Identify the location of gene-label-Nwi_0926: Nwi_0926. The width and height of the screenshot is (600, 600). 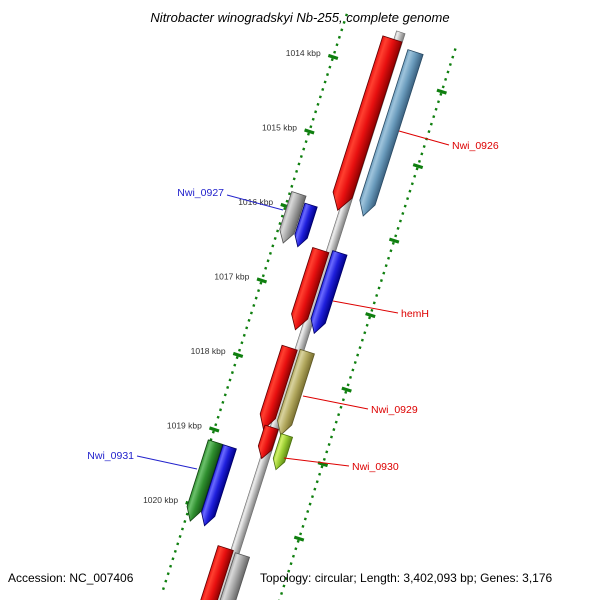
(475, 146).